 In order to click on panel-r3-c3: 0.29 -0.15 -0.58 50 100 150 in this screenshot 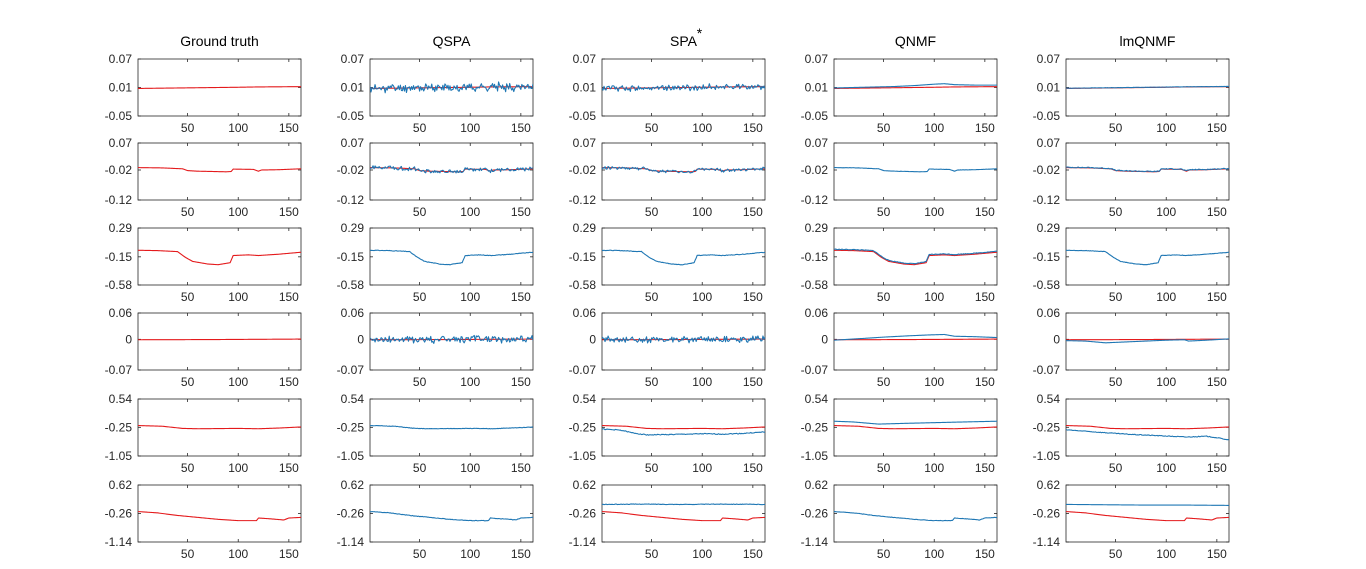, I will do `click(667, 262)`.